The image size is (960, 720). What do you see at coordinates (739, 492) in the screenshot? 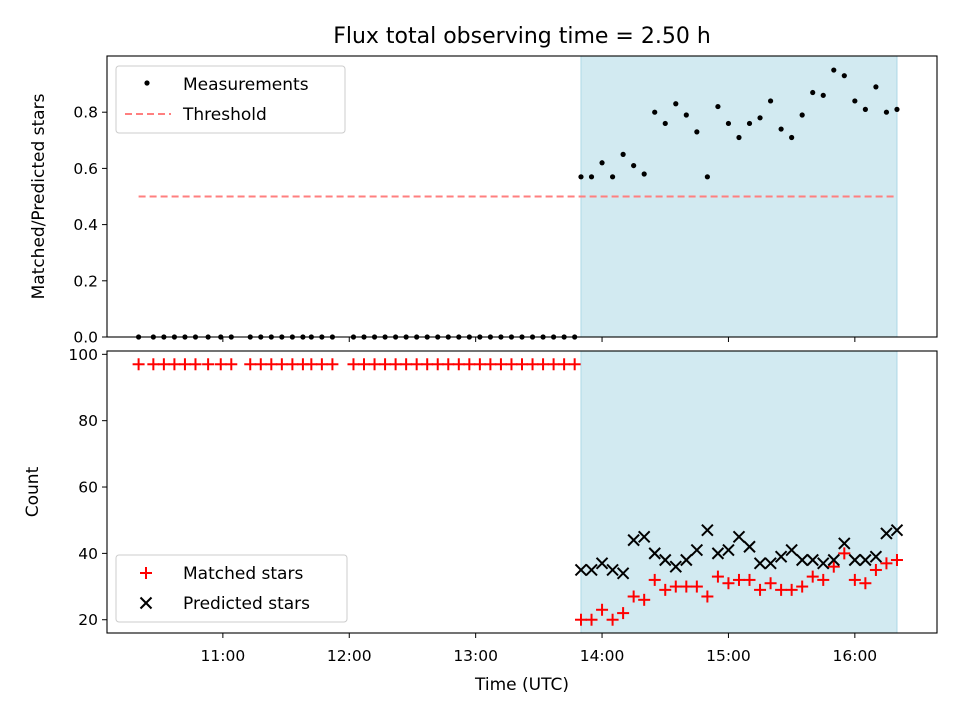
I see `bottom-shaded-span` at bounding box center [739, 492].